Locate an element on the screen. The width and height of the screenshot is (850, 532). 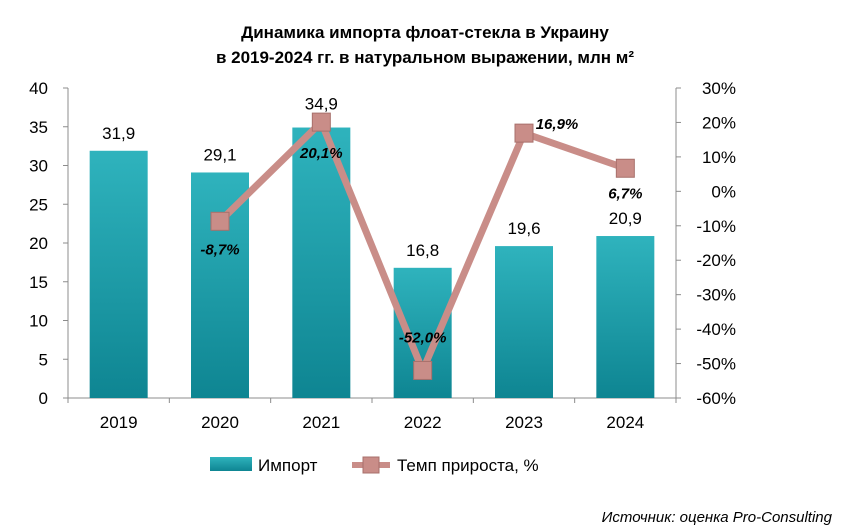
legend-bar-label: Импорт is located at coordinates (288, 465).